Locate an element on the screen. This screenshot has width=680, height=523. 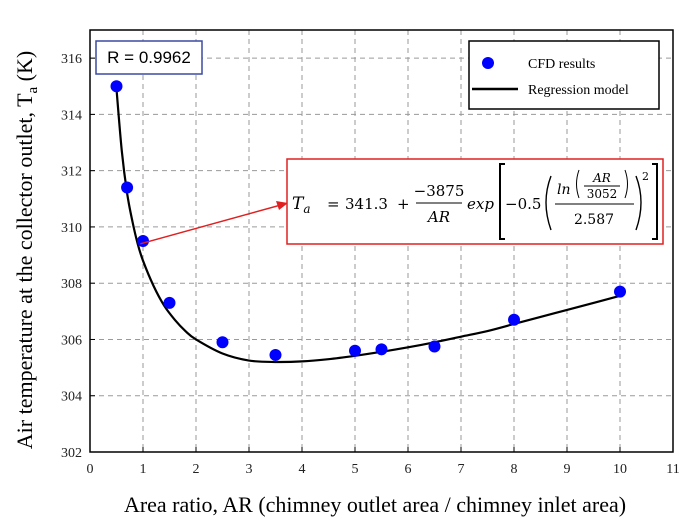
y-tick-label: 308 is located at coordinates (71, 284).